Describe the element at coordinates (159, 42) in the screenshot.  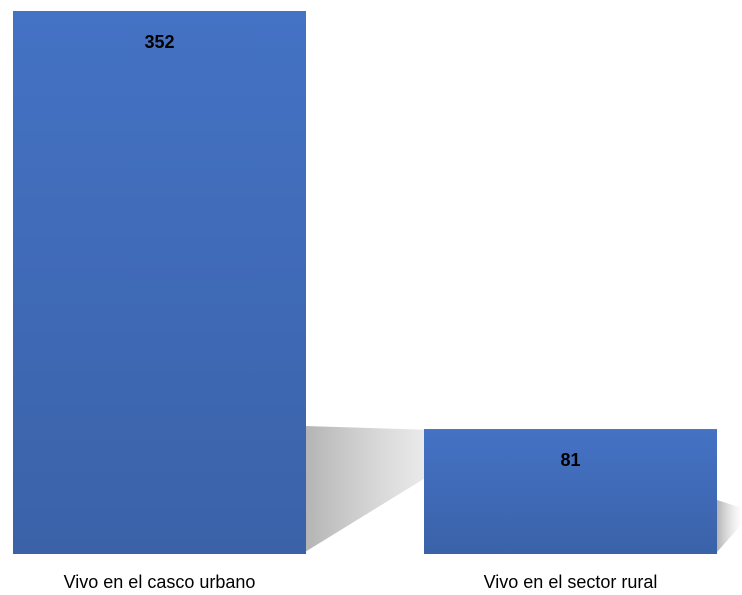
I see `data-label: 352` at that location.